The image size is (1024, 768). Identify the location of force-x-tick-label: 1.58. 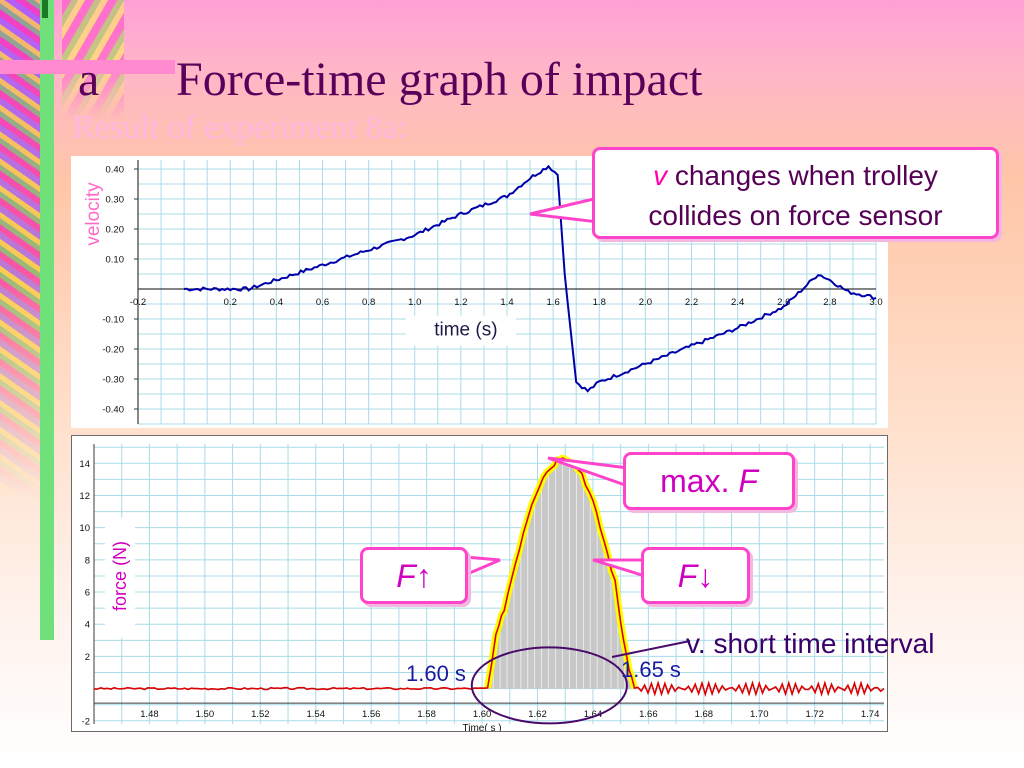
(426, 714).